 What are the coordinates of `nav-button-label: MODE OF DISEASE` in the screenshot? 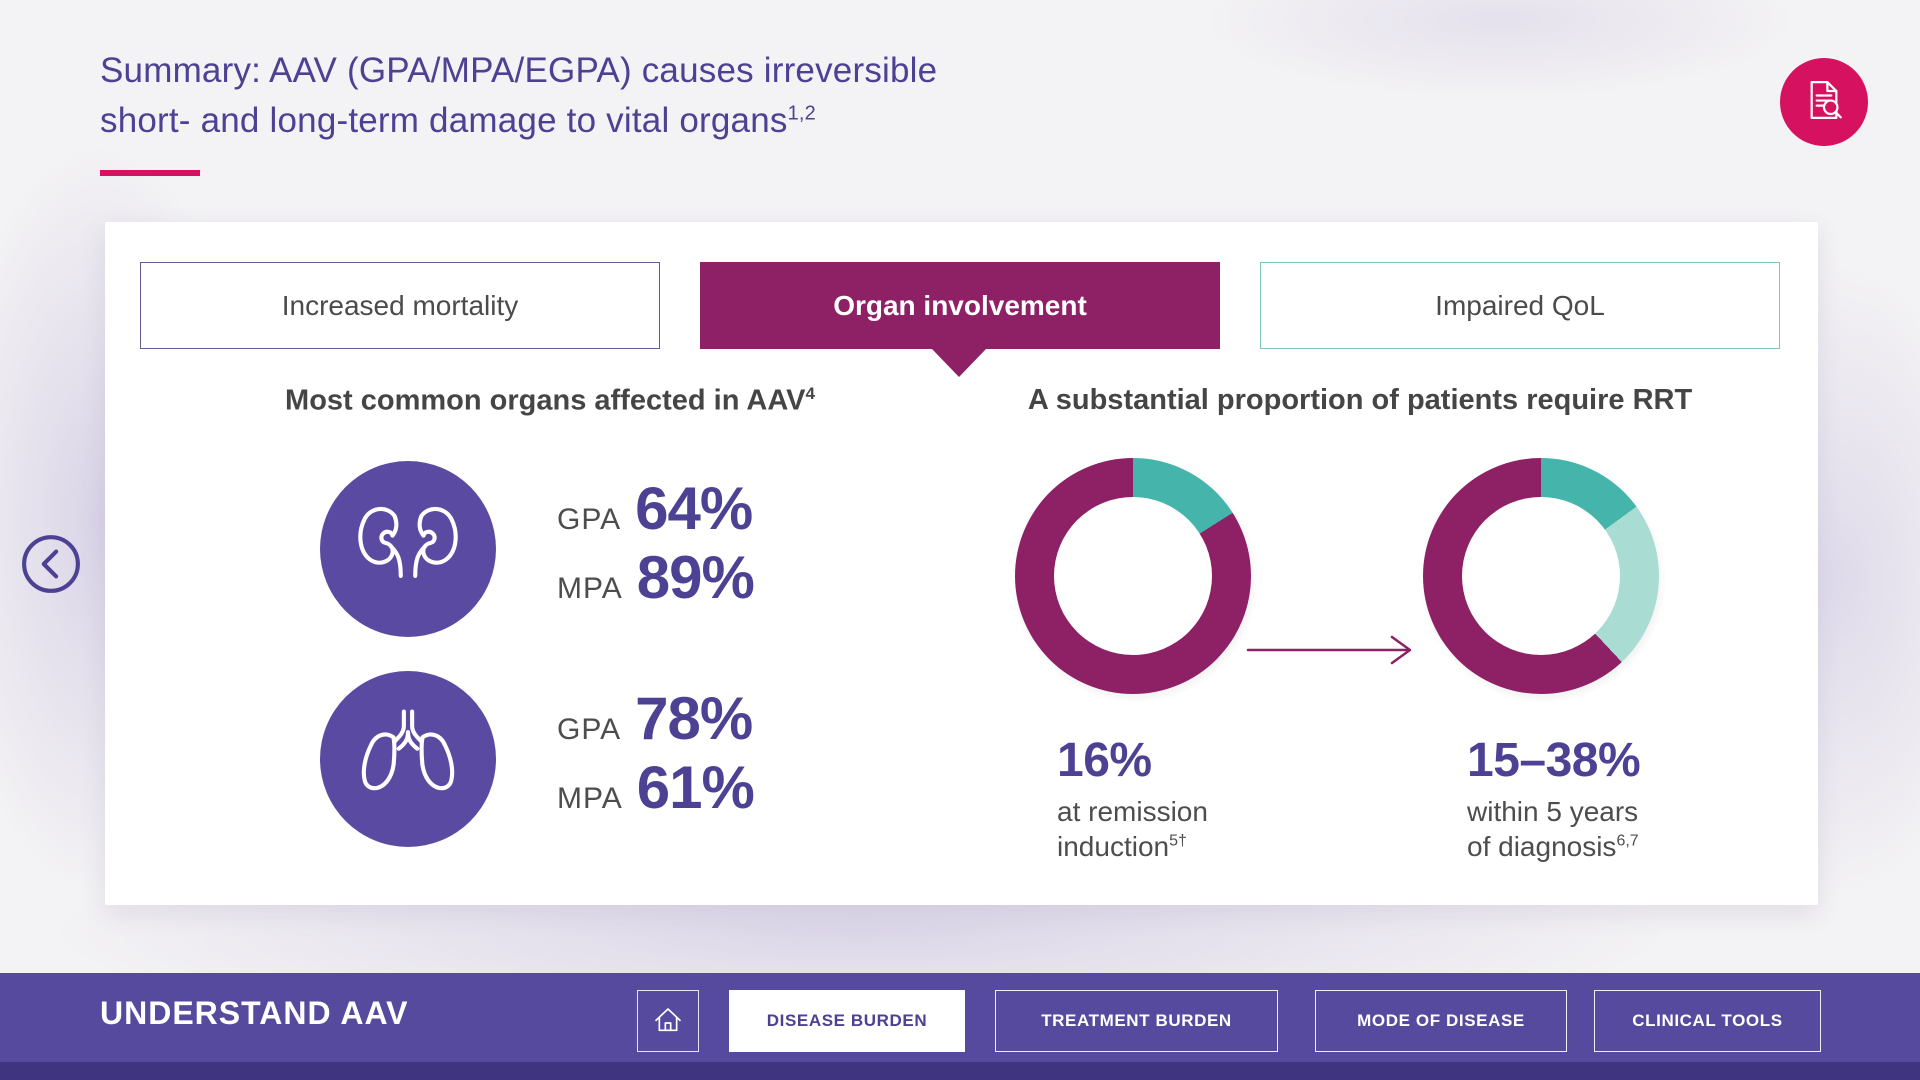 It's located at (1441, 1020).